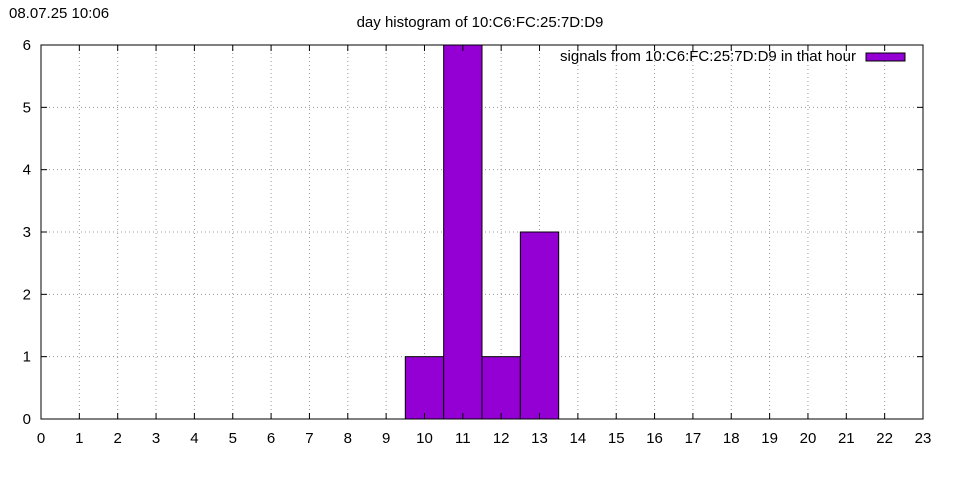 This screenshot has height=480, width=960. Describe the element at coordinates (59, 13) in the screenshot. I see `timestamp: 08.07.25 10:06` at that location.